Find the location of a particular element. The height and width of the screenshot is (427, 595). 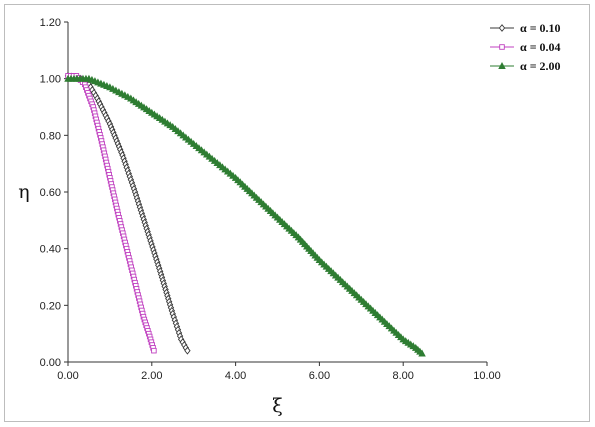

legend: α = 0.10 α = 0.04 α = 2.00 is located at coordinates (525, 47).